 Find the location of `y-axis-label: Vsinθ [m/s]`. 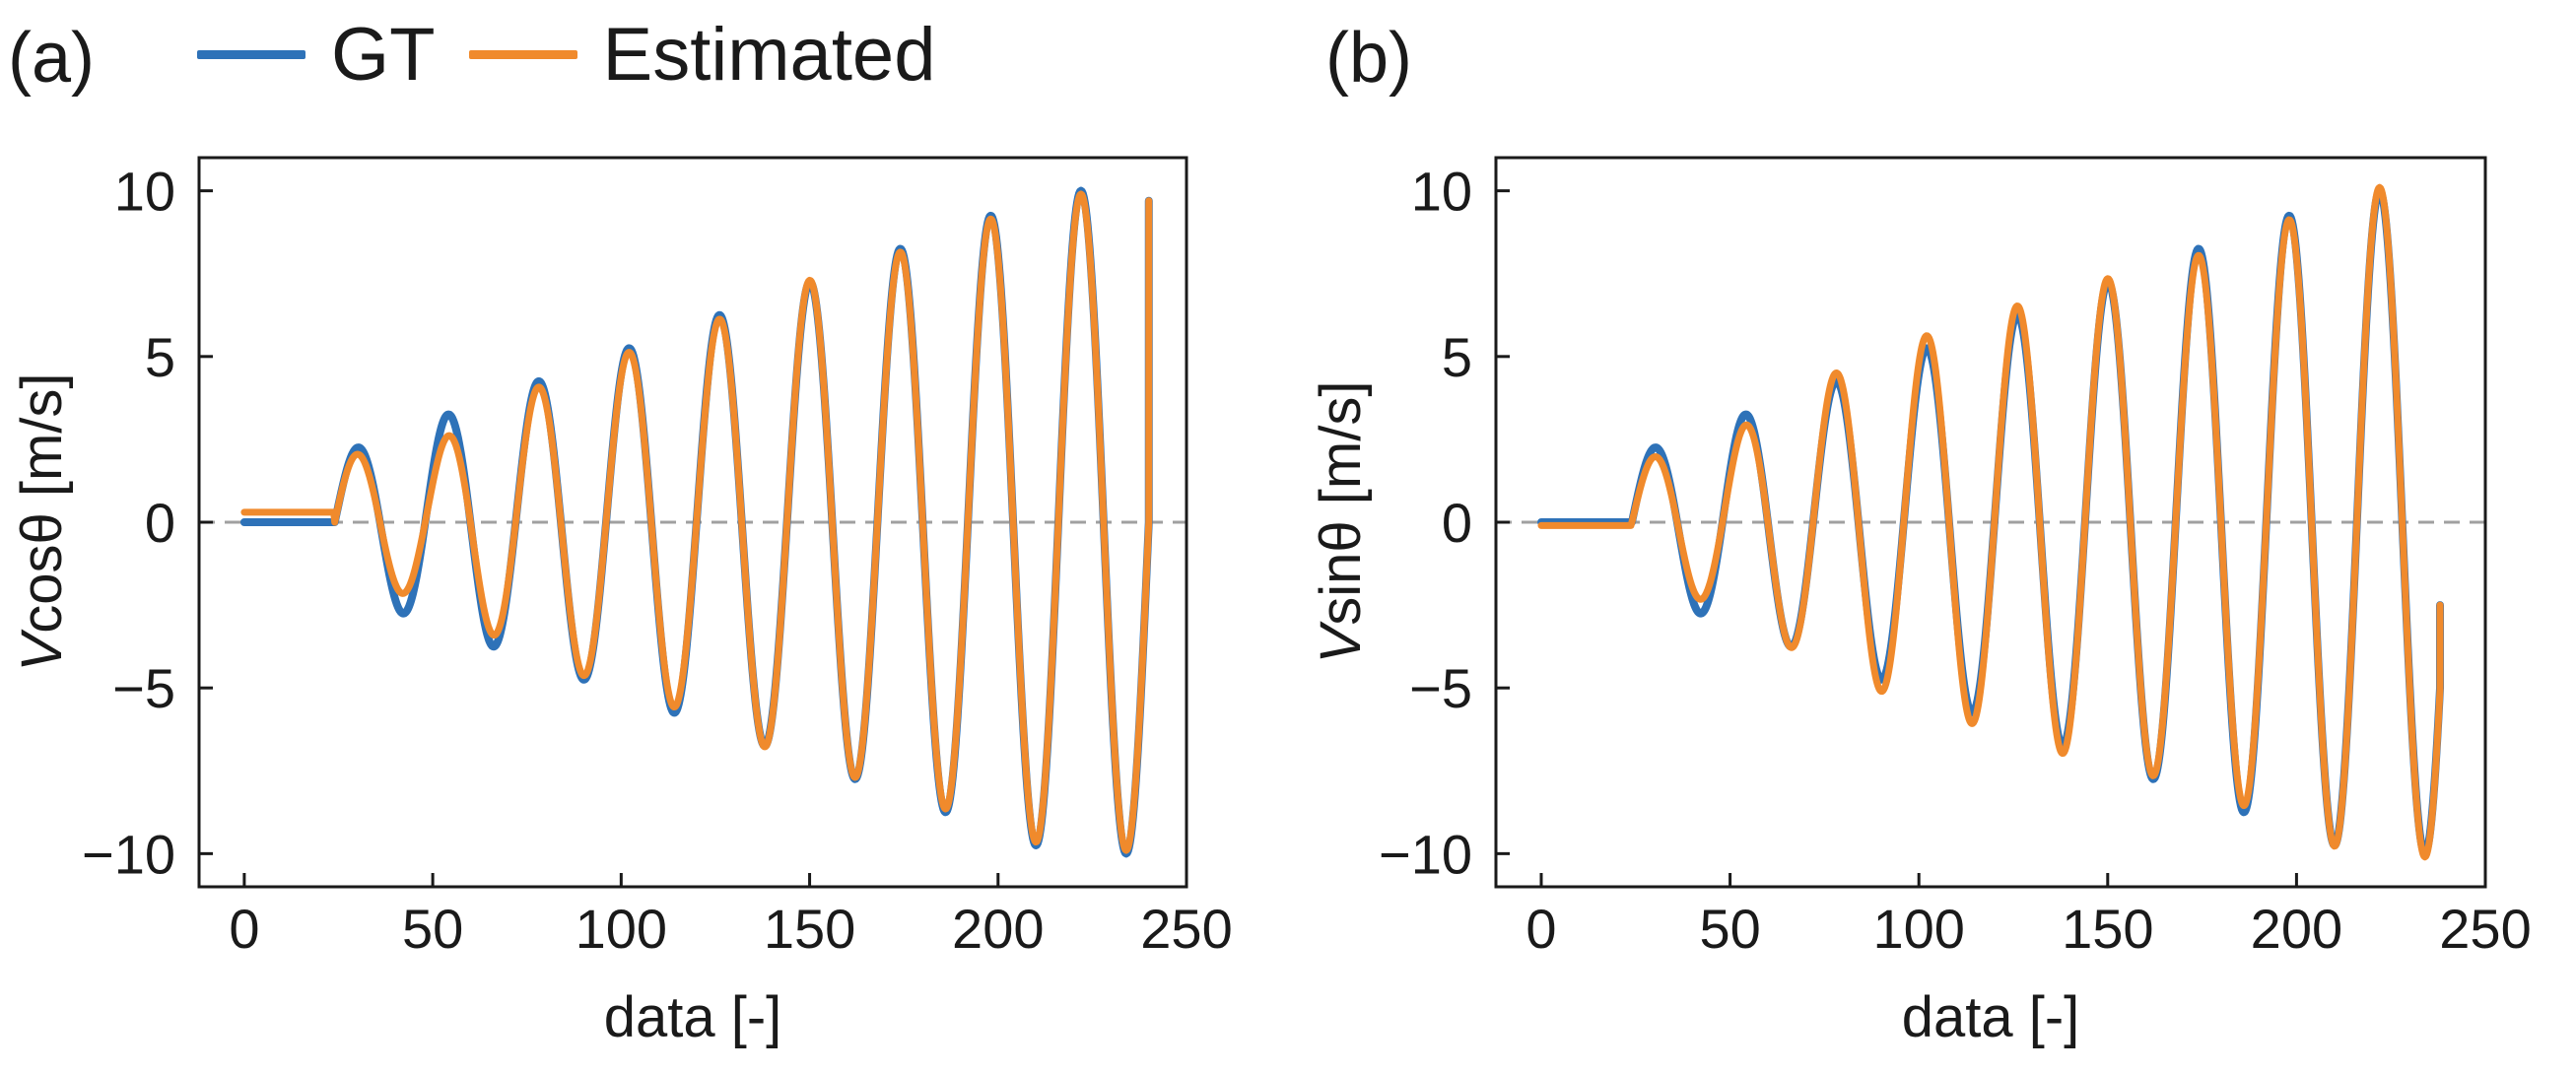

y-axis-label: Vsinθ [m/s] is located at coordinates (1341, 522).